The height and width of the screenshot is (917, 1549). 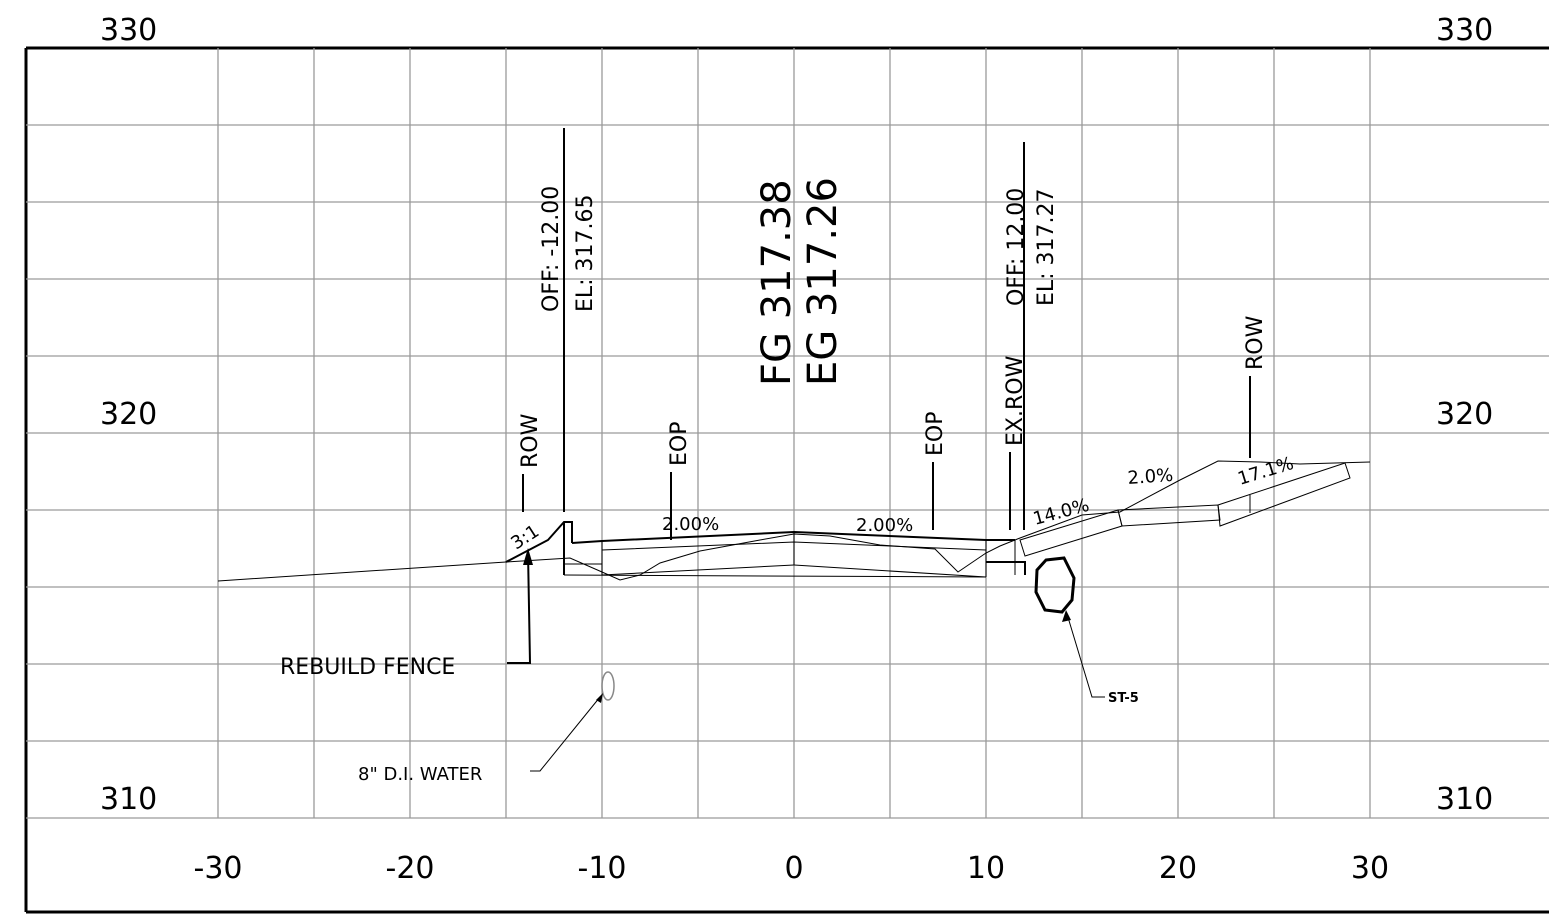 What do you see at coordinates (367, 667) in the screenshot?
I see `note-rebuild-fence: REBUILD FENCE` at bounding box center [367, 667].